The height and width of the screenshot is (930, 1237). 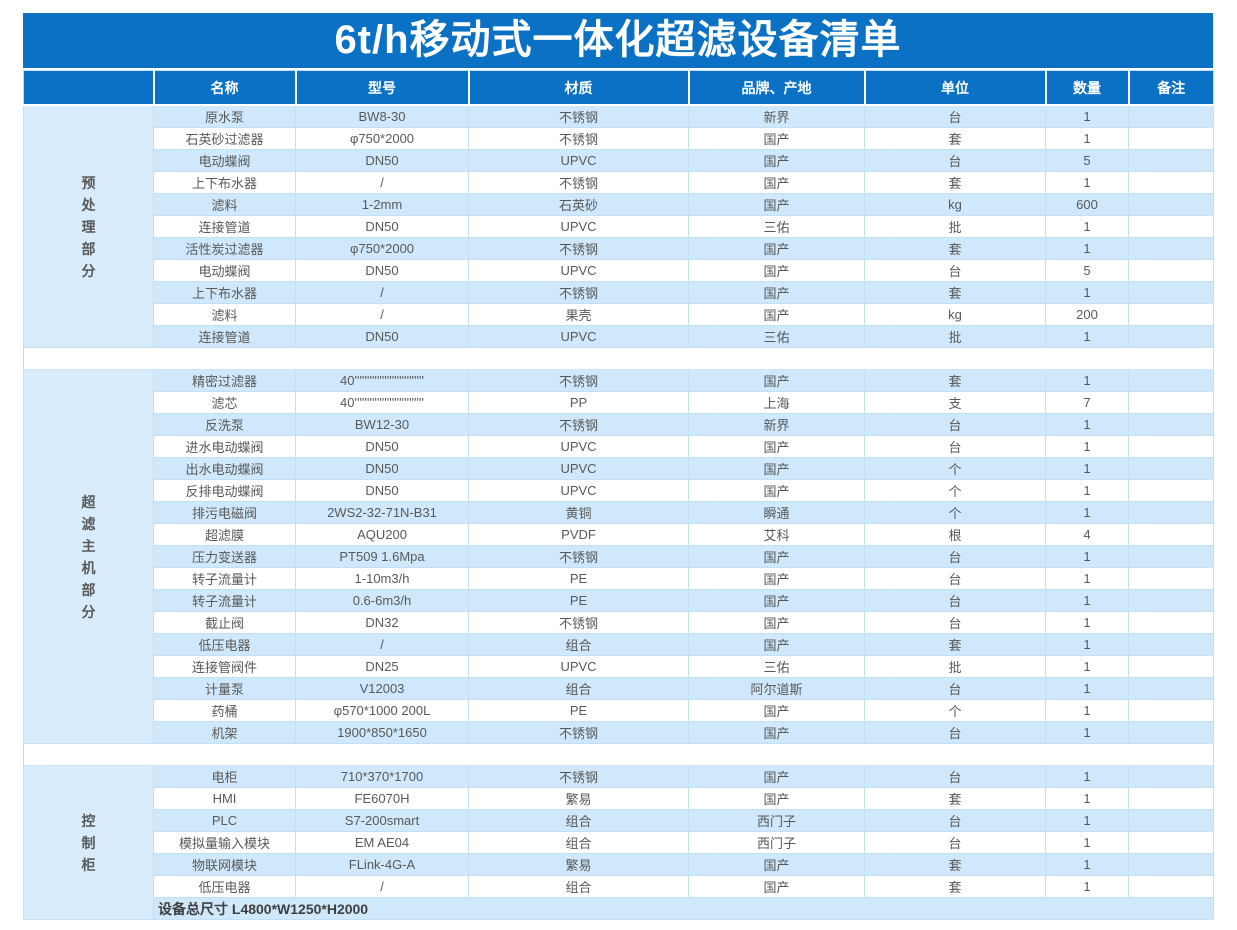 What do you see at coordinates (955, 314) in the screenshot?
I see `cell: kg` at bounding box center [955, 314].